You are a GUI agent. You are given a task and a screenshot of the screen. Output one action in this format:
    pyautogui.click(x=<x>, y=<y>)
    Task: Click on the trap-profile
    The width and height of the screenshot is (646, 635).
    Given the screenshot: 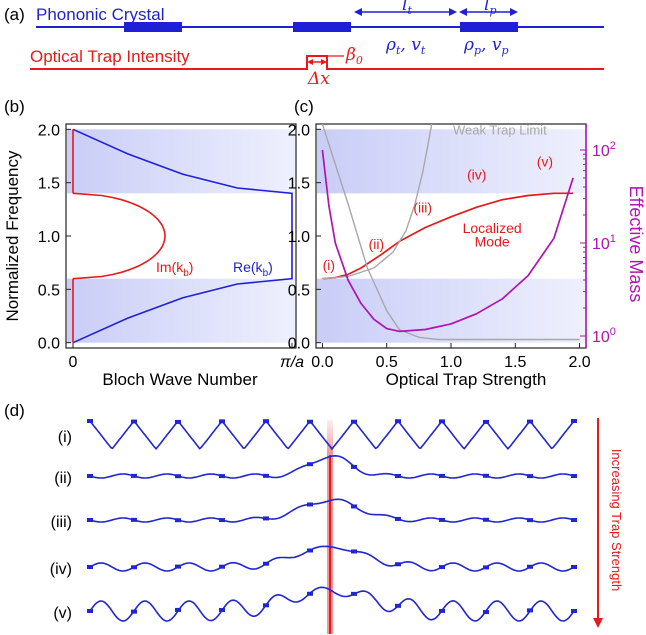 What is the action you would take?
    pyautogui.click(x=317, y=62)
    